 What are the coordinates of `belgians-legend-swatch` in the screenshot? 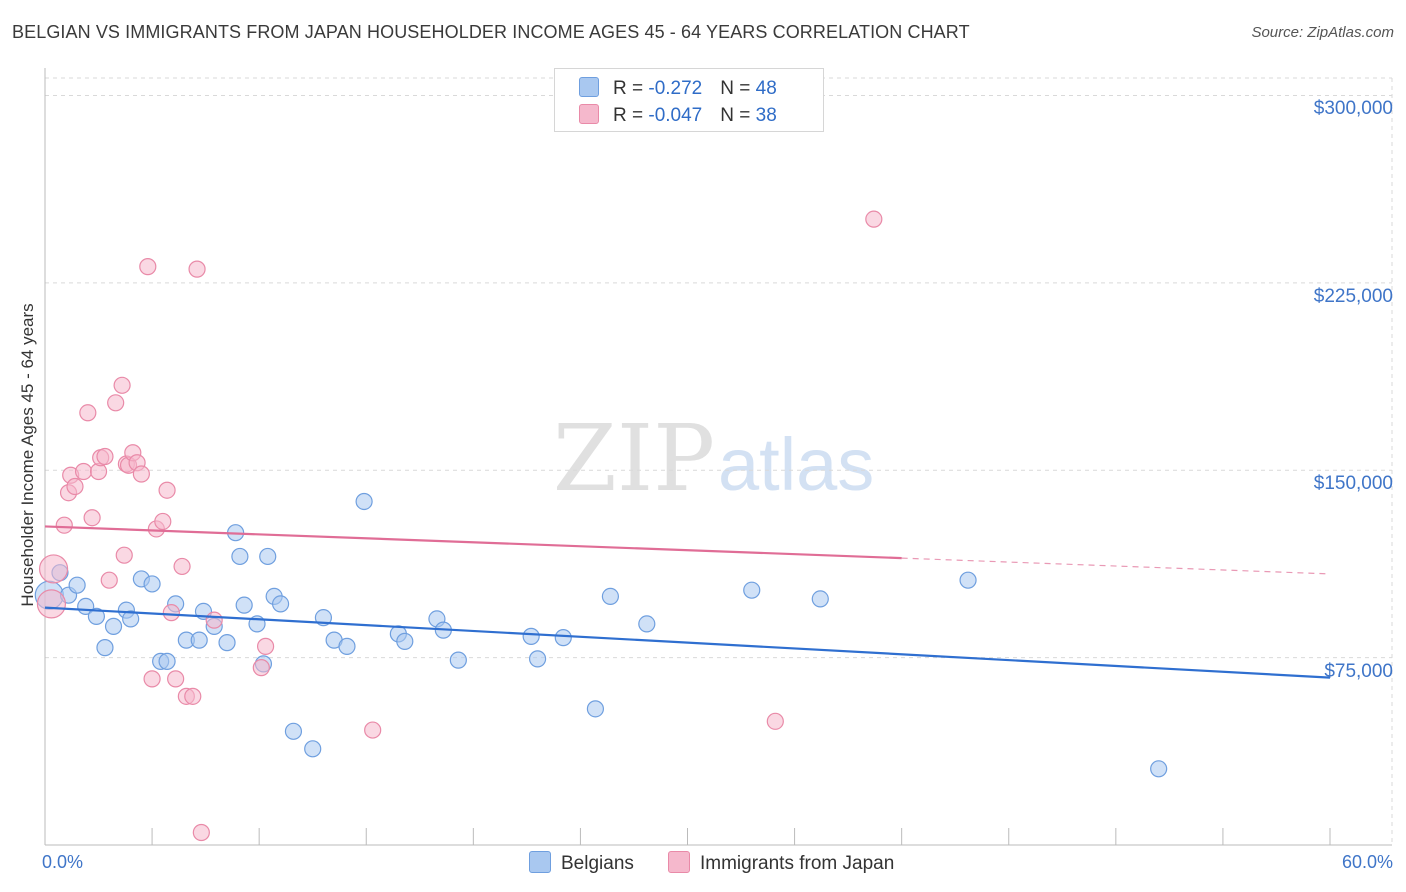 It's located at (540, 862).